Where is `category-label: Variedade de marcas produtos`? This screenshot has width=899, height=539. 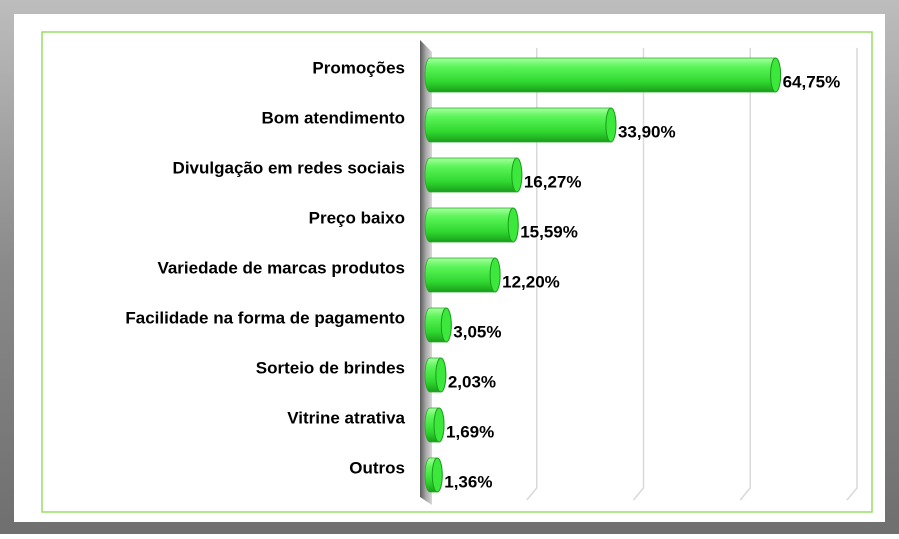 category-label: Variedade de marcas produtos is located at coordinates (281, 267).